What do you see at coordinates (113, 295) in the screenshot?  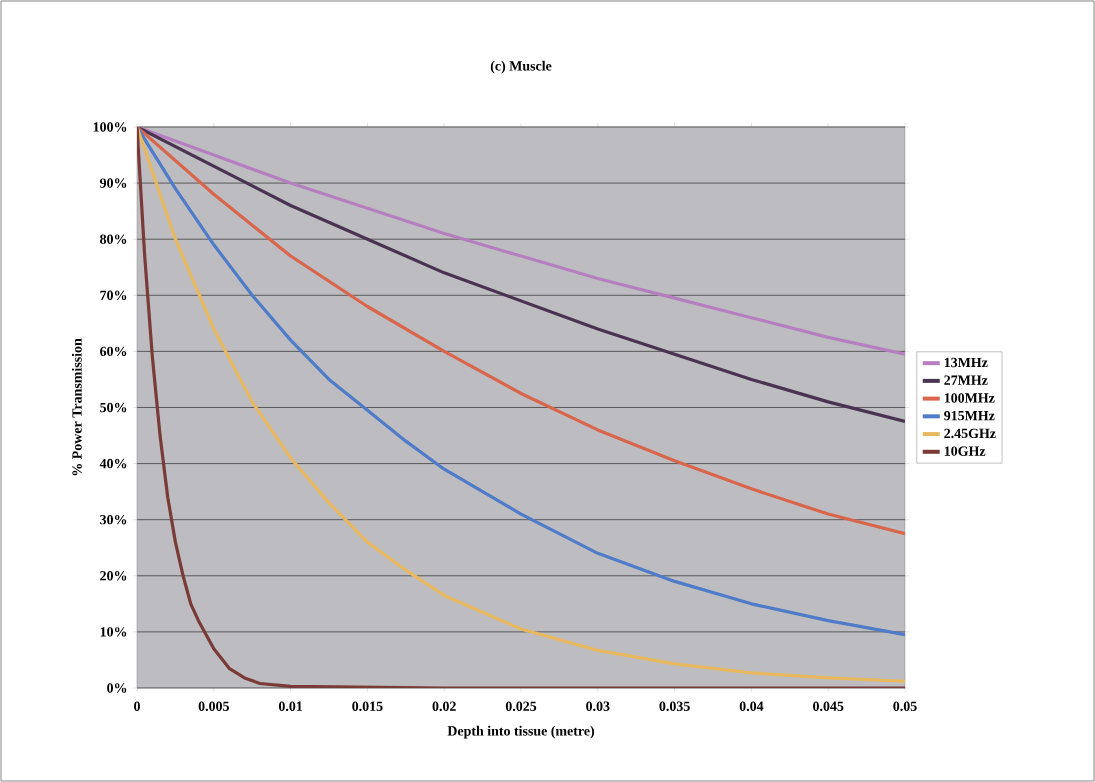 I see `y-tick-label: 70%` at bounding box center [113, 295].